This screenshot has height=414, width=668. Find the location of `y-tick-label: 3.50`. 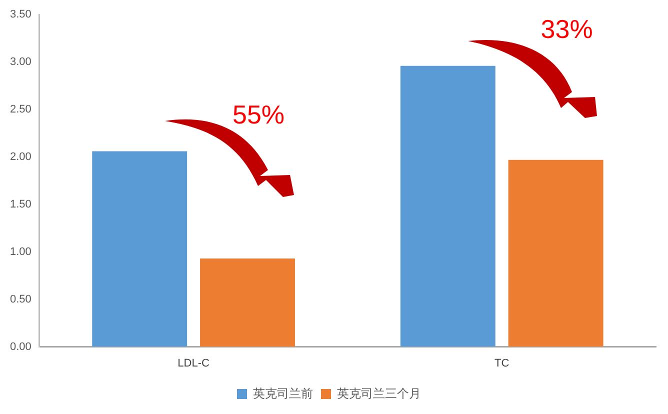

y-tick-label: 3.50 is located at coordinates (21, 14).